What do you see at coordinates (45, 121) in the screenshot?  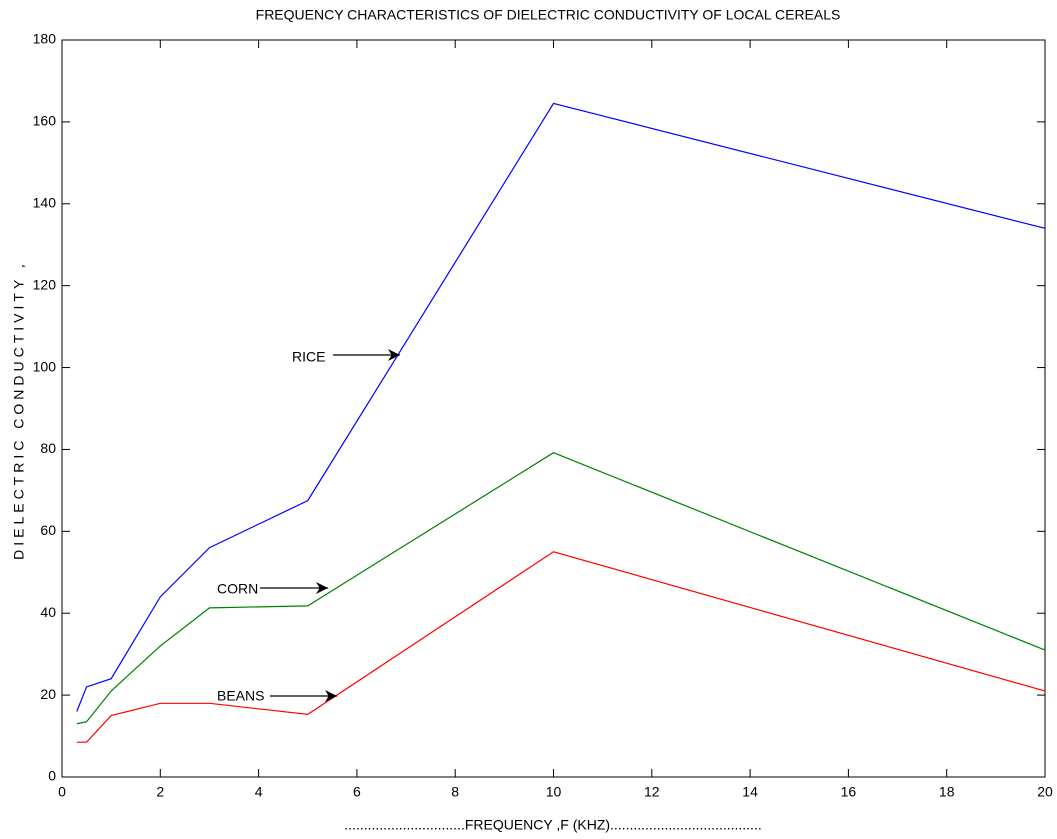 I see `y-tick-label: 160` at bounding box center [45, 121].